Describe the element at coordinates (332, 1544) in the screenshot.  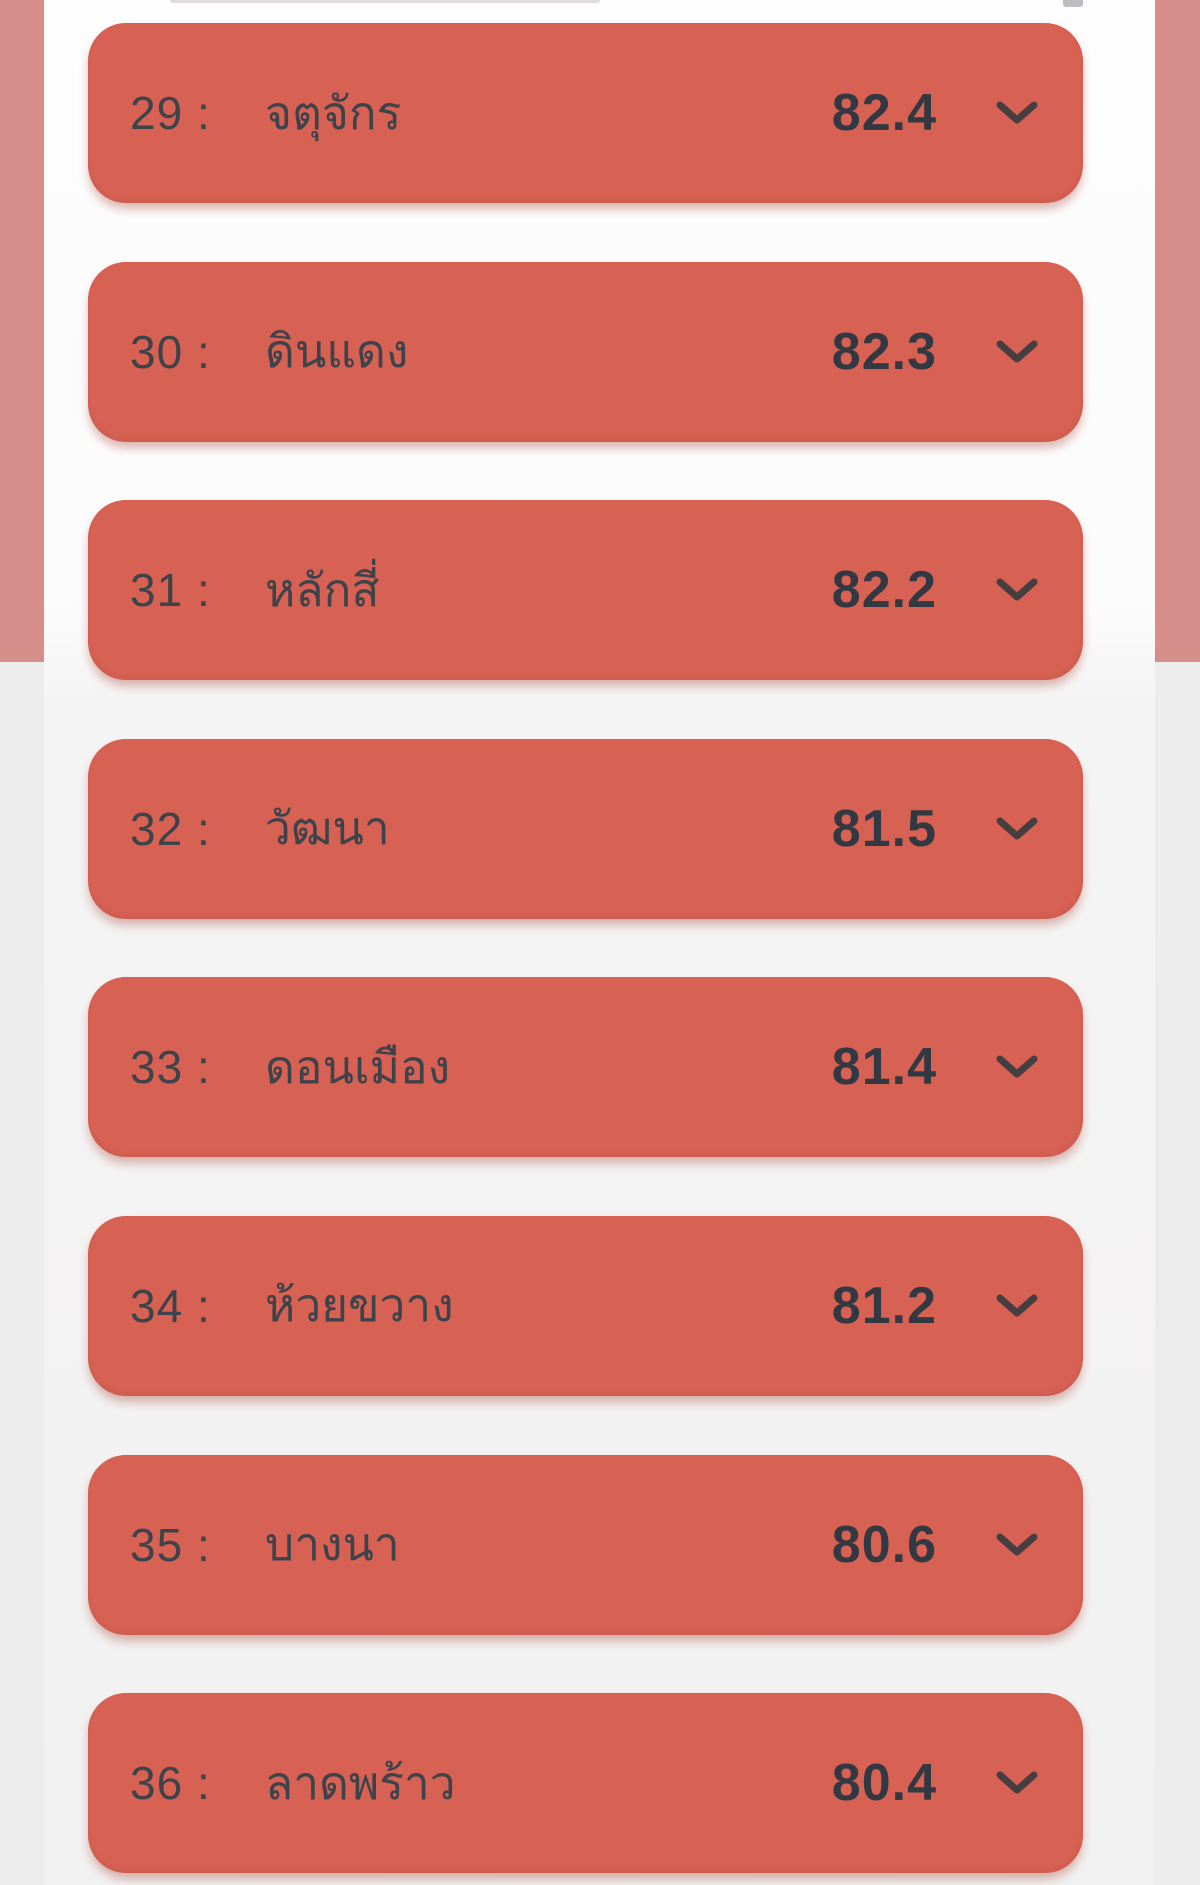
I see `district-name: บางนา` at that location.